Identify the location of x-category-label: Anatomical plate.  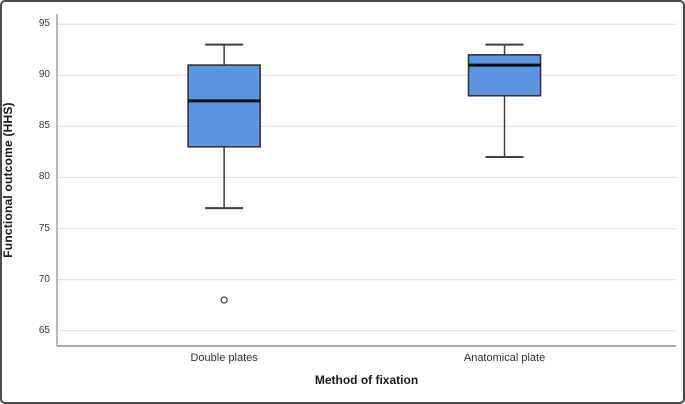
(504, 358).